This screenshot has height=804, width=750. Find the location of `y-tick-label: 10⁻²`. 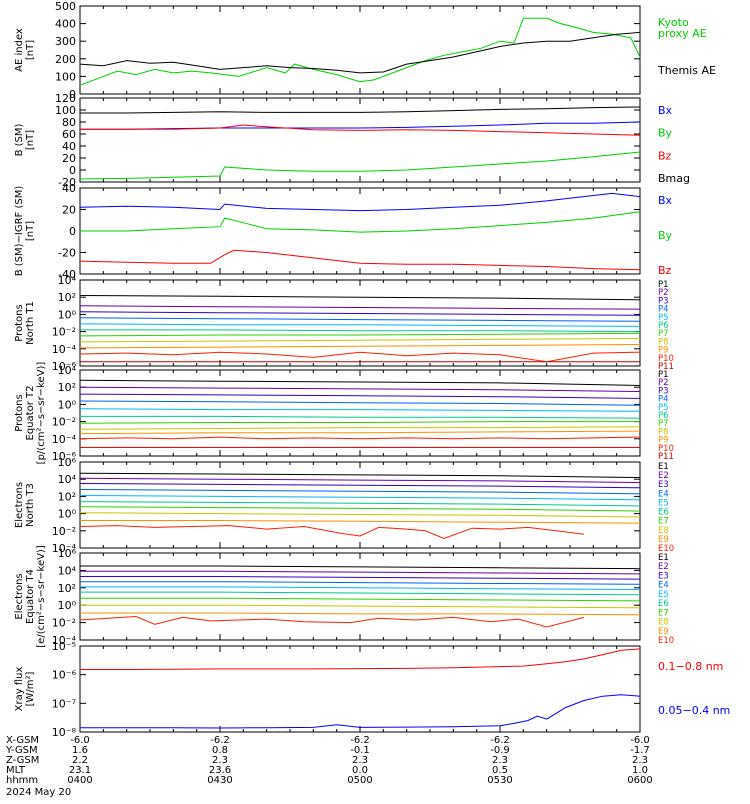

y-tick-label: 10⁻² is located at coordinates (64, 332).